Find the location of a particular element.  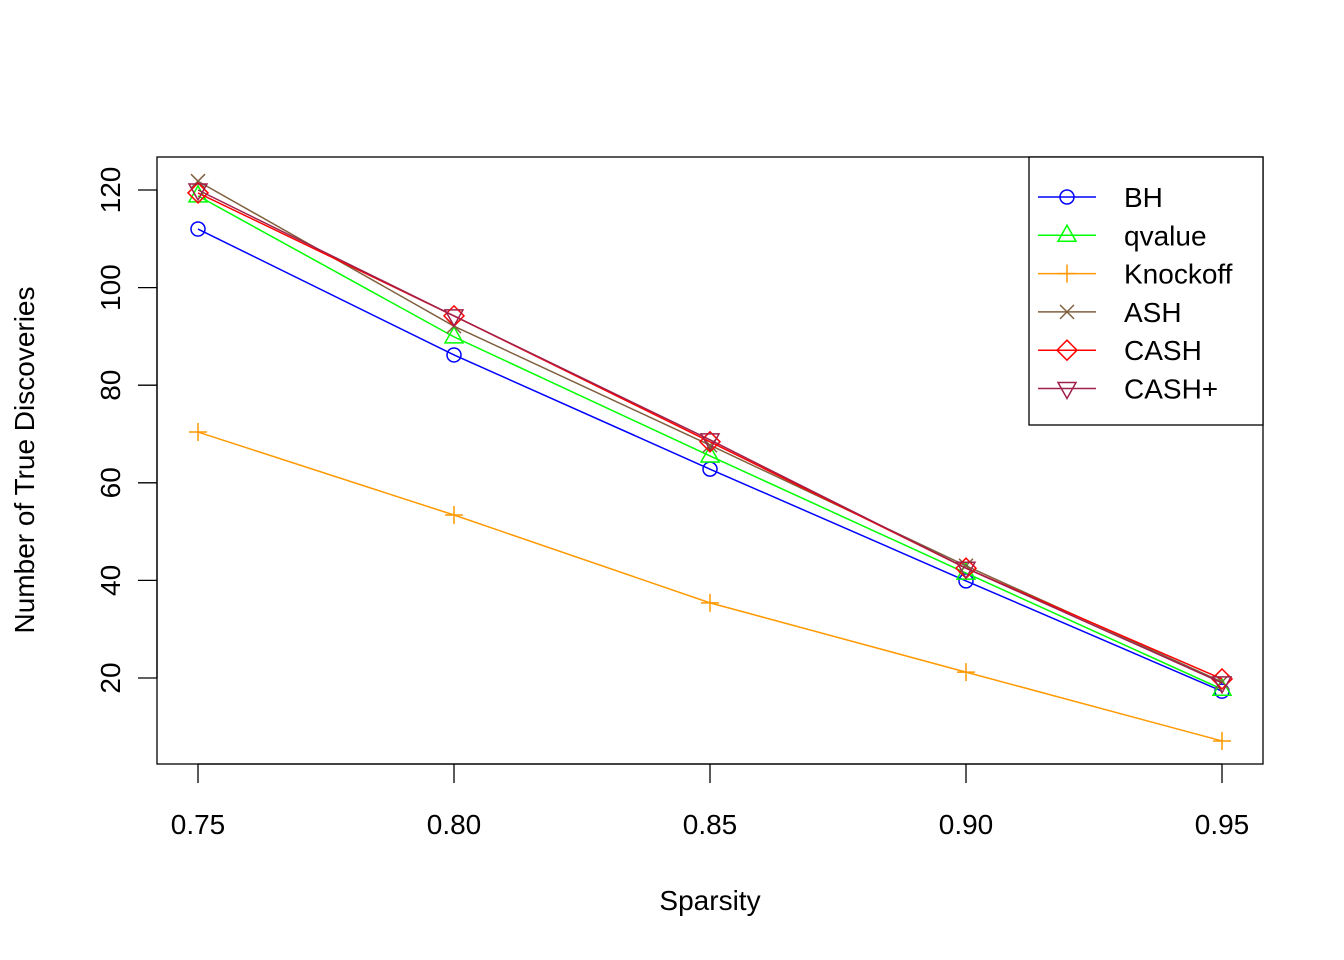

y-axis: 20 40 60 80 100 120 is located at coordinates (126, 430).